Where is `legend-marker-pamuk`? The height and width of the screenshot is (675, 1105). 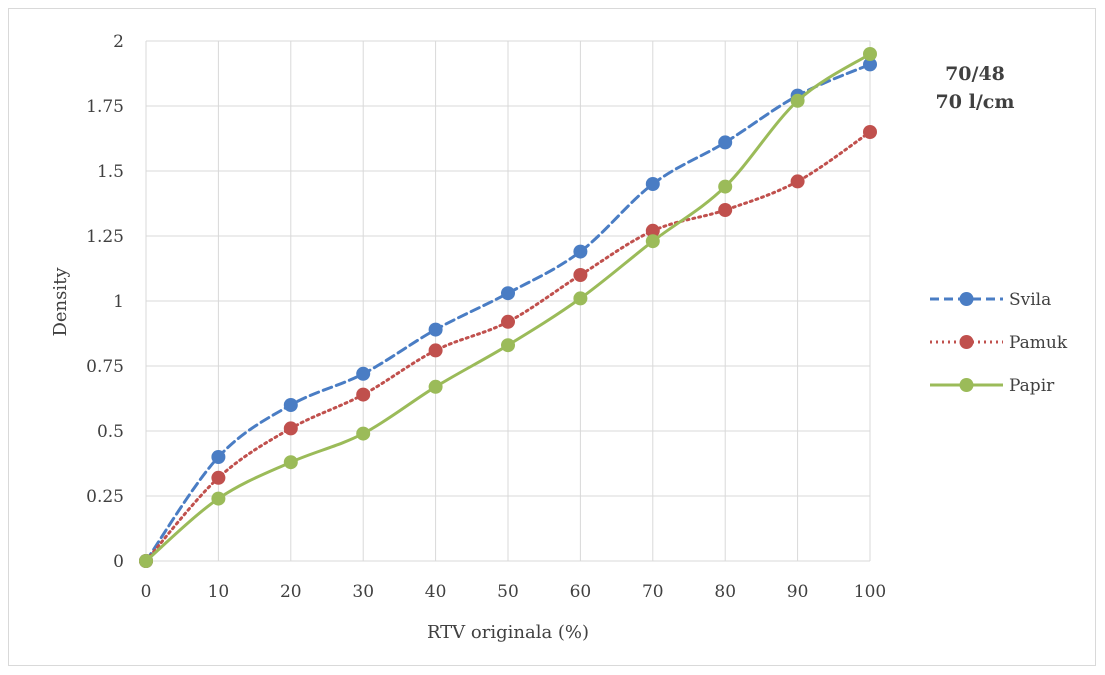 legend-marker-pamuk is located at coordinates (966, 342).